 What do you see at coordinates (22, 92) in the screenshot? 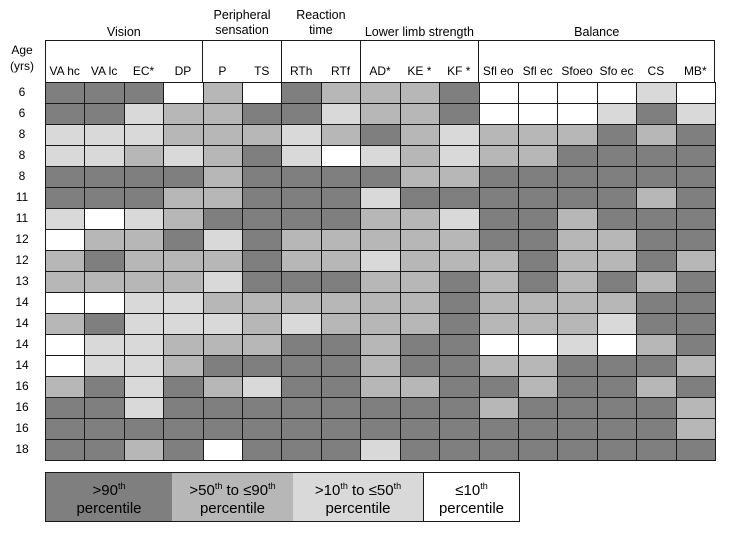
I see `age-label: 6` at bounding box center [22, 92].